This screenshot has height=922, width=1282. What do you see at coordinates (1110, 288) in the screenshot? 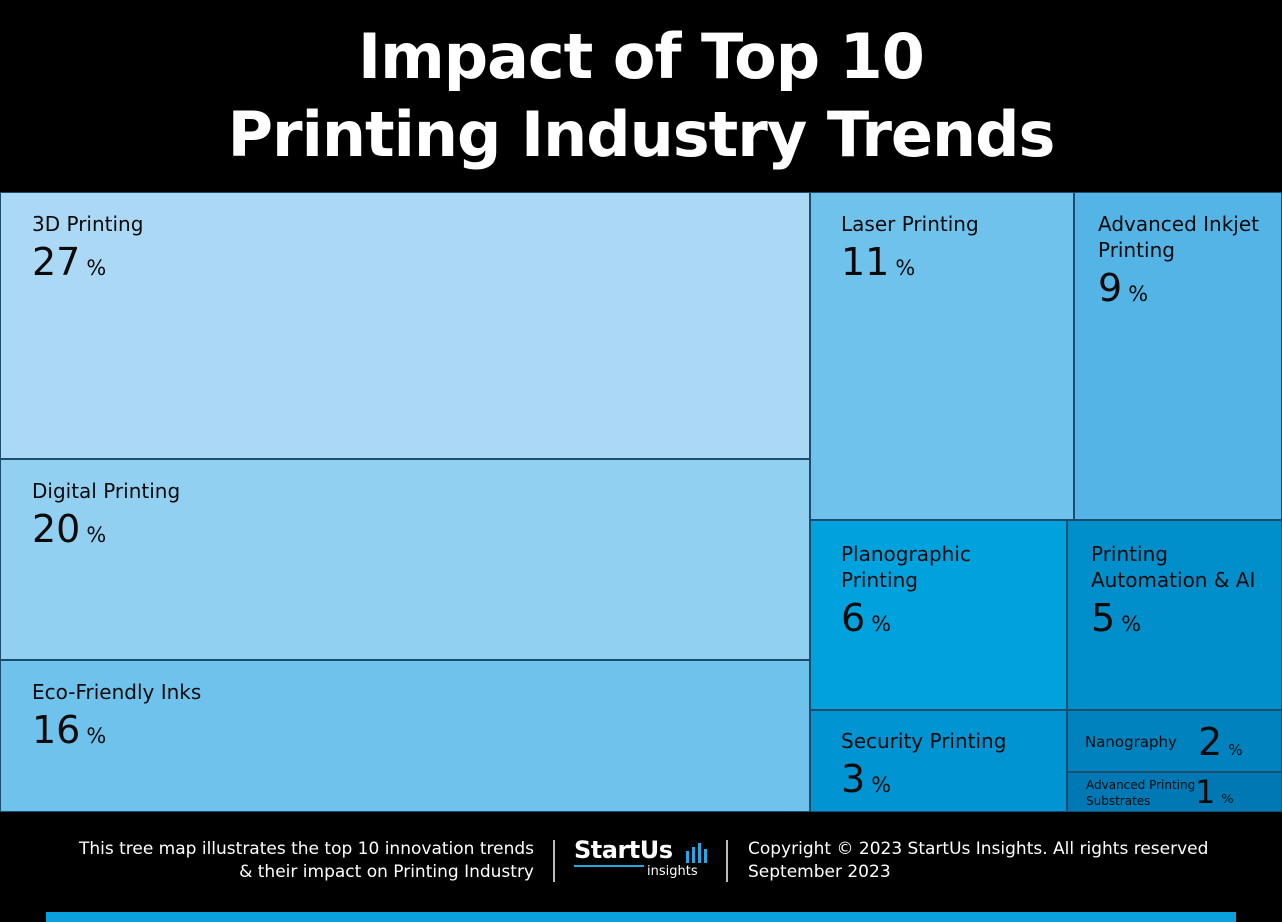
I see `tile-value-number: 9` at bounding box center [1110, 288].